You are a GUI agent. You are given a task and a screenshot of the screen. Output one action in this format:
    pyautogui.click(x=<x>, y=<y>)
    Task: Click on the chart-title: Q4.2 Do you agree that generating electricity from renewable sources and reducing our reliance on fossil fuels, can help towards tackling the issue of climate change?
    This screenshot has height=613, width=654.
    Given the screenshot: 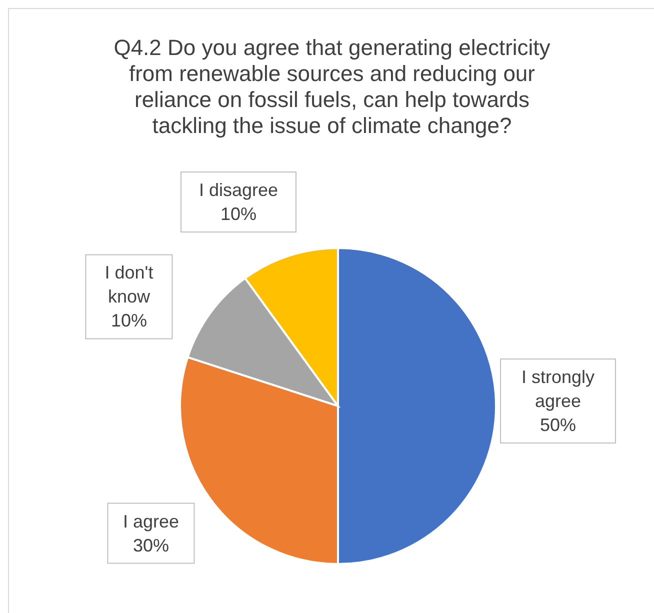 What is the action you would take?
    pyautogui.click(x=332, y=87)
    